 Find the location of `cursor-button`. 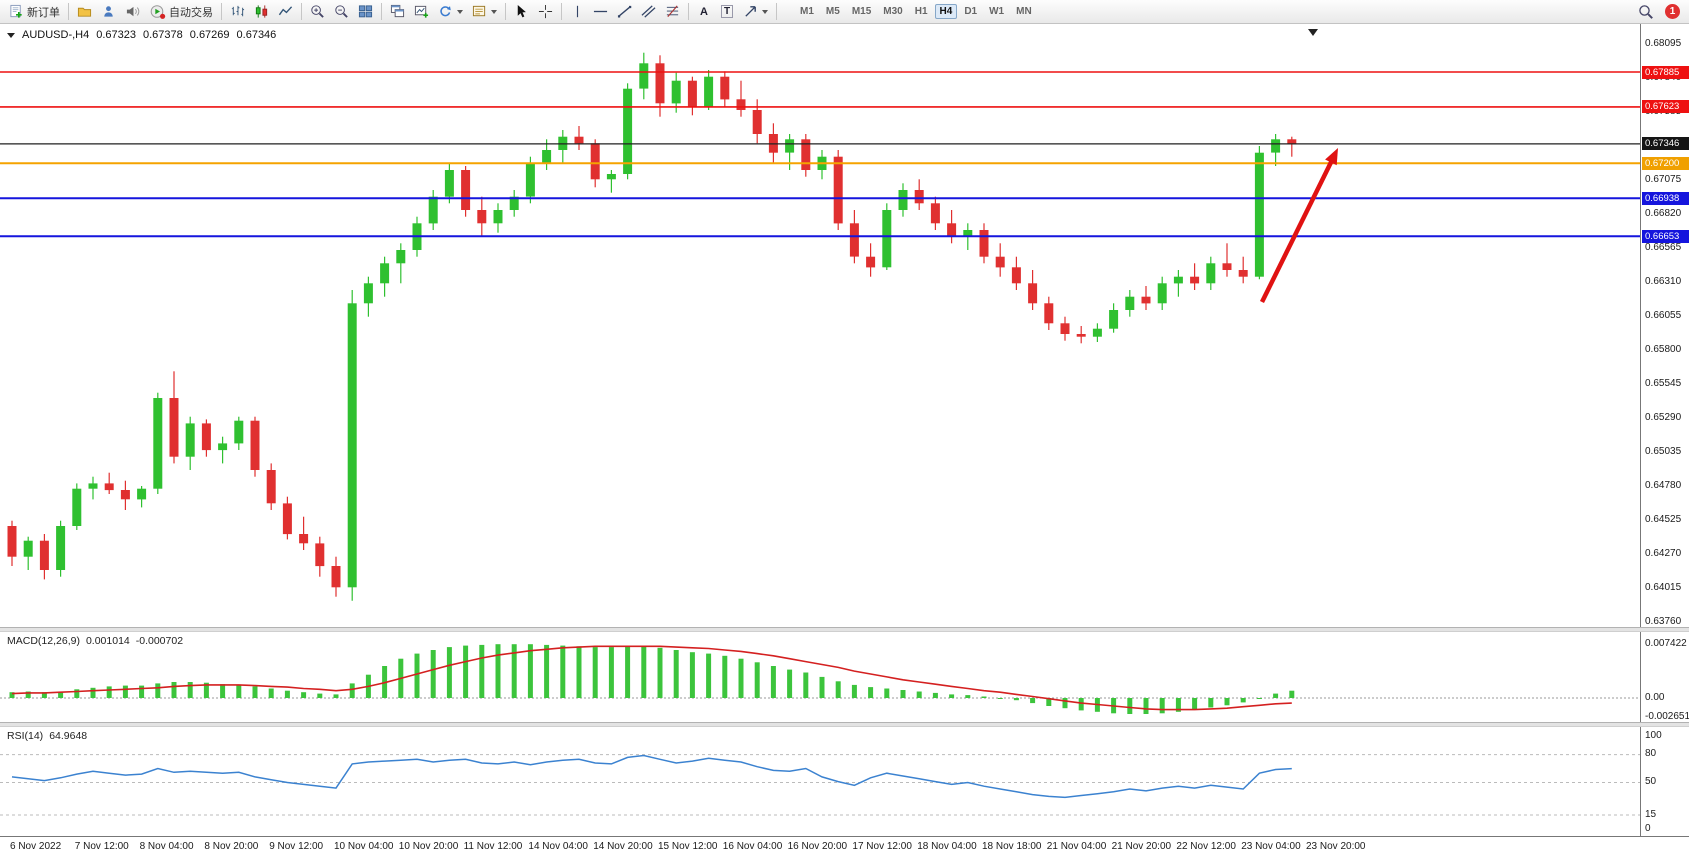

cursor-button is located at coordinates (521, 12).